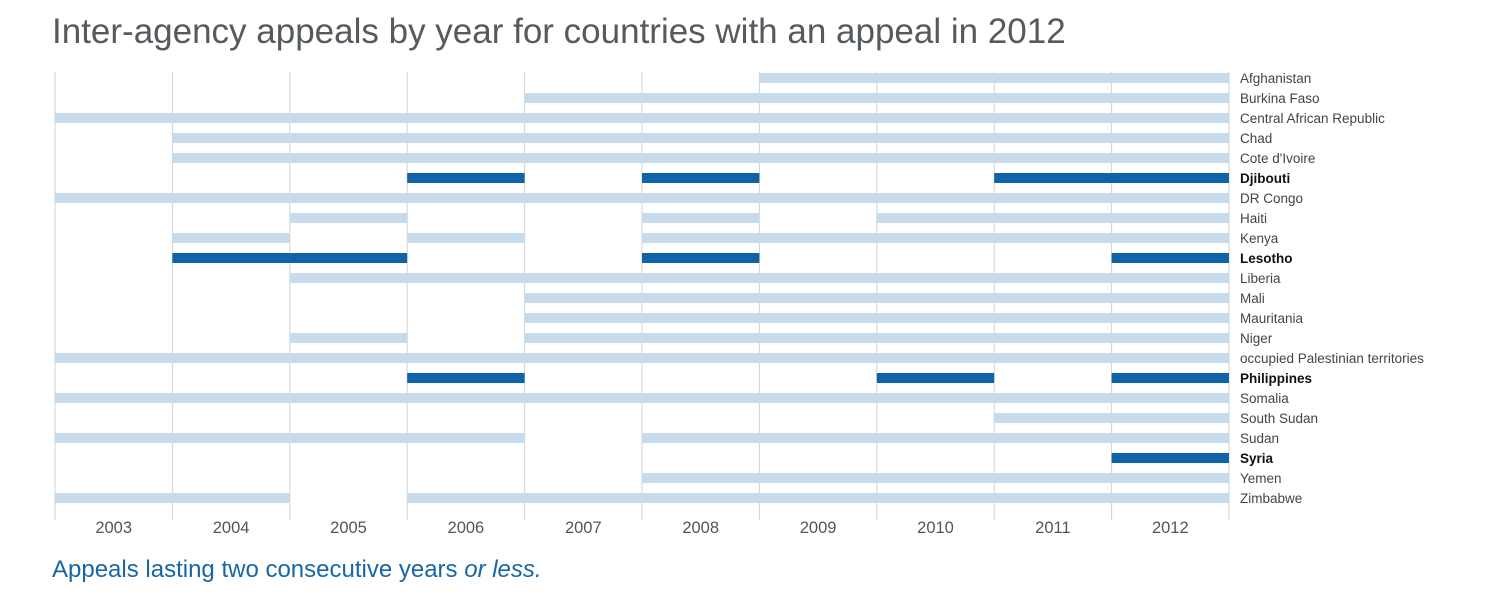 This screenshot has width=1500, height=600. I want to click on country-label: Liberia, so click(1260, 278).